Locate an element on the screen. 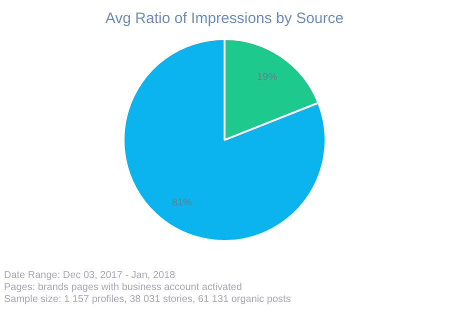 The height and width of the screenshot is (333, 449). text: Sample size: 1 157 profiles, 38 031 stories, 61 131 organic posts is located at coordinates (148, 300).